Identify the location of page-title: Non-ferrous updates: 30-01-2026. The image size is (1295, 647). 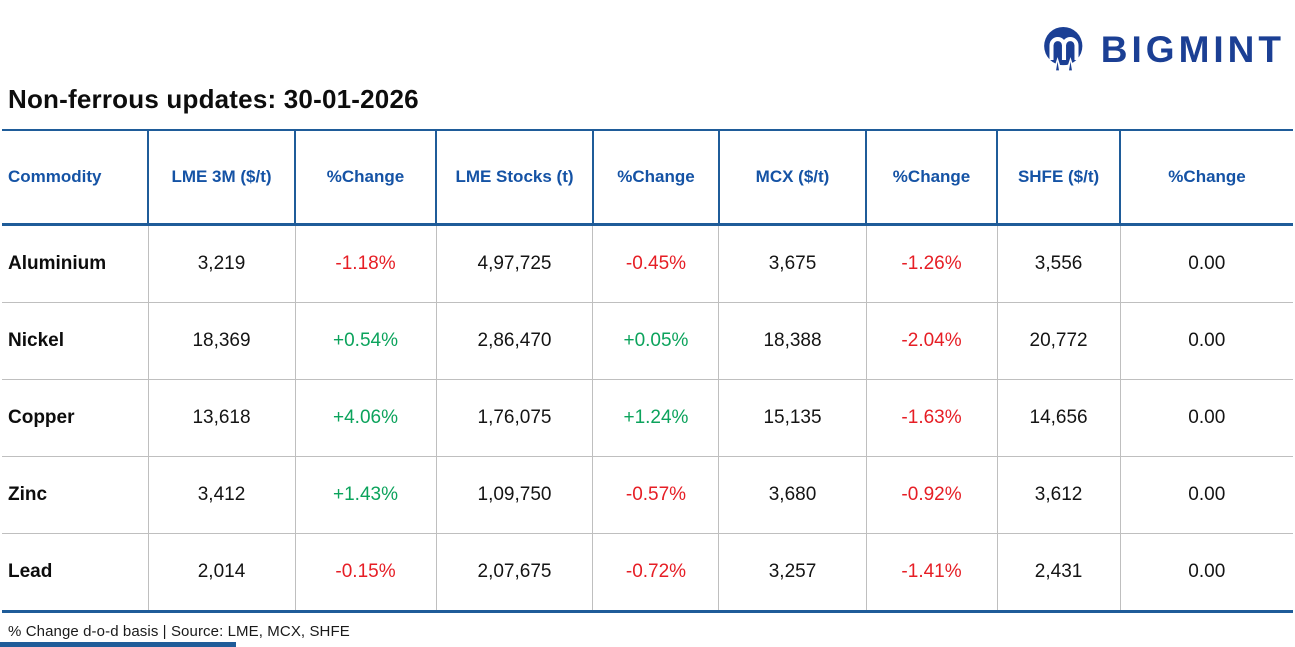
(213, 99).